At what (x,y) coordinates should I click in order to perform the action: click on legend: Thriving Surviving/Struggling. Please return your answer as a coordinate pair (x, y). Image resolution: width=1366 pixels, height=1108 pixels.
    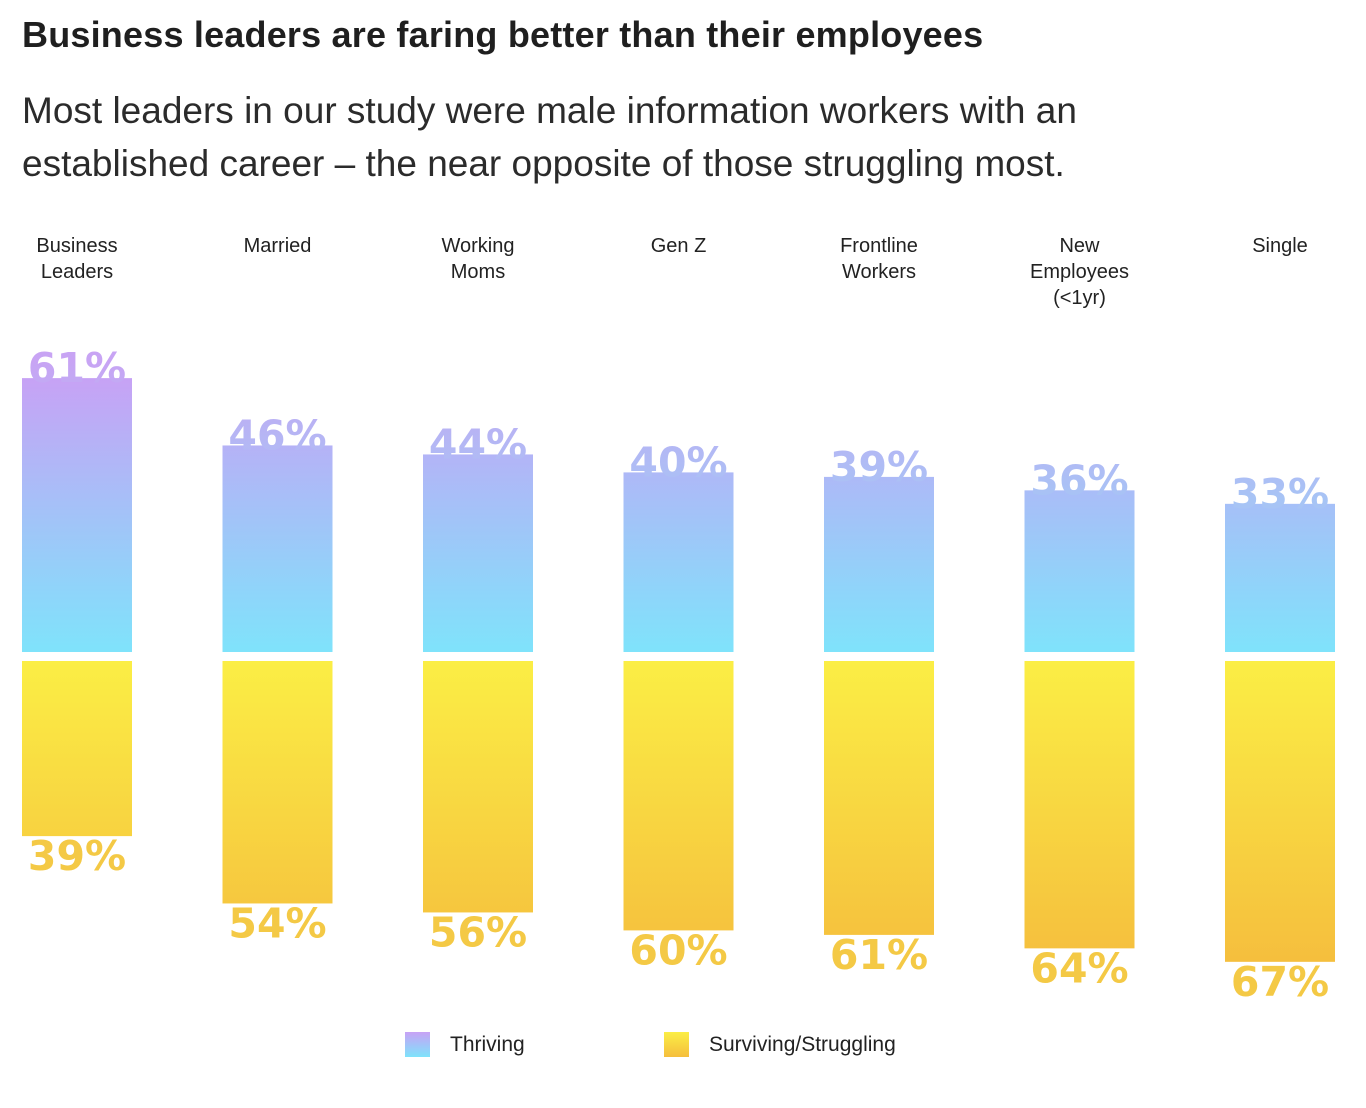
    Looking at the image, I should click on (683, 1047).